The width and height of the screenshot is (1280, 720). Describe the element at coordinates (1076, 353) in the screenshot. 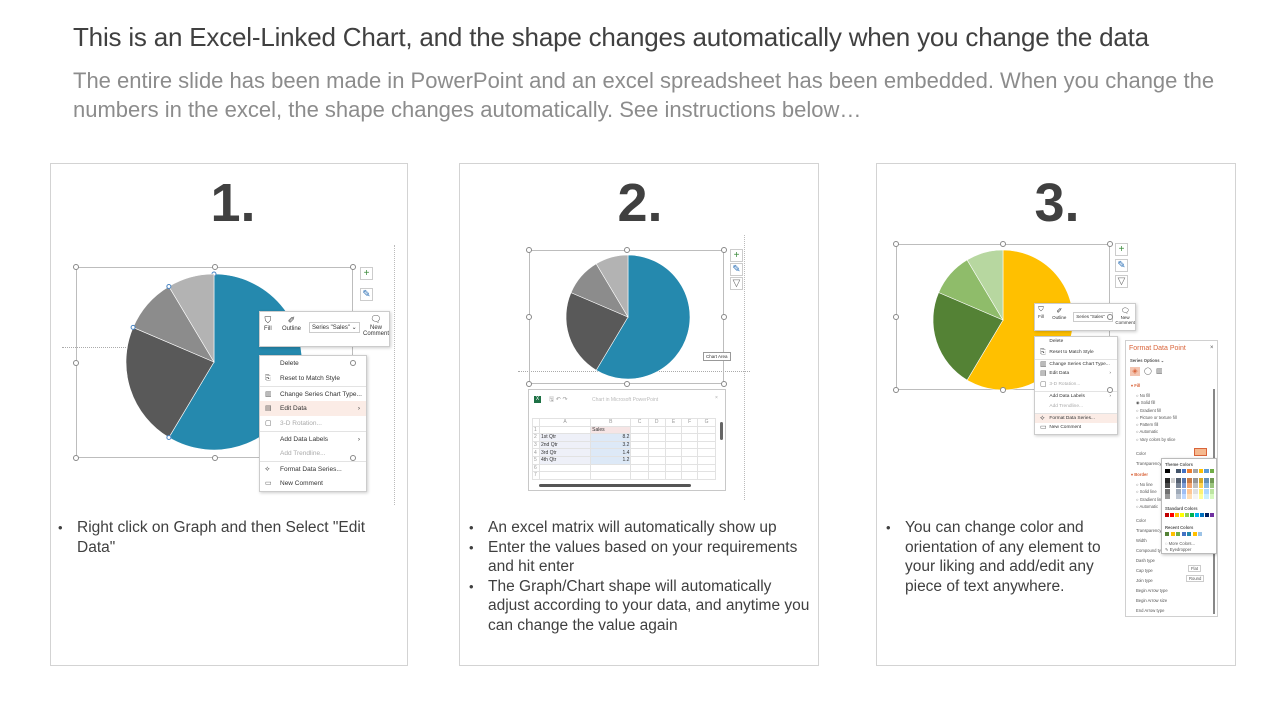

I see `menu-item-reset-to-match-style: ⎘ Reset to Match Style` at that location.